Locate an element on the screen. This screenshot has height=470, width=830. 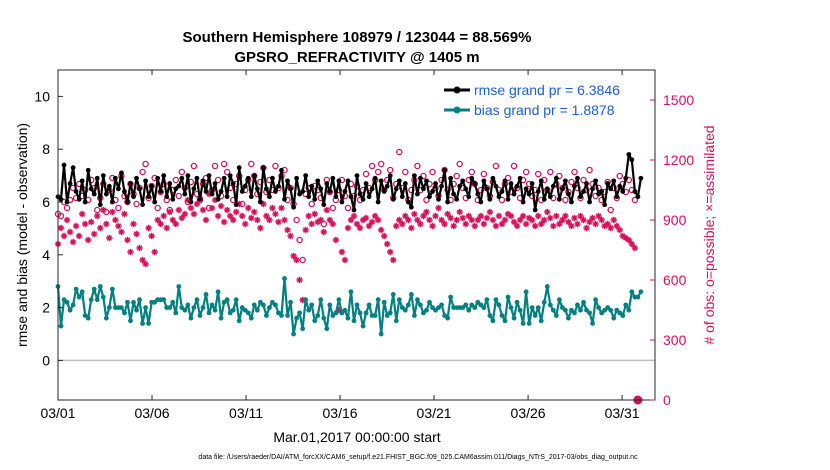
y-left-tick-label: 0 is located at coordinates (46, 360).